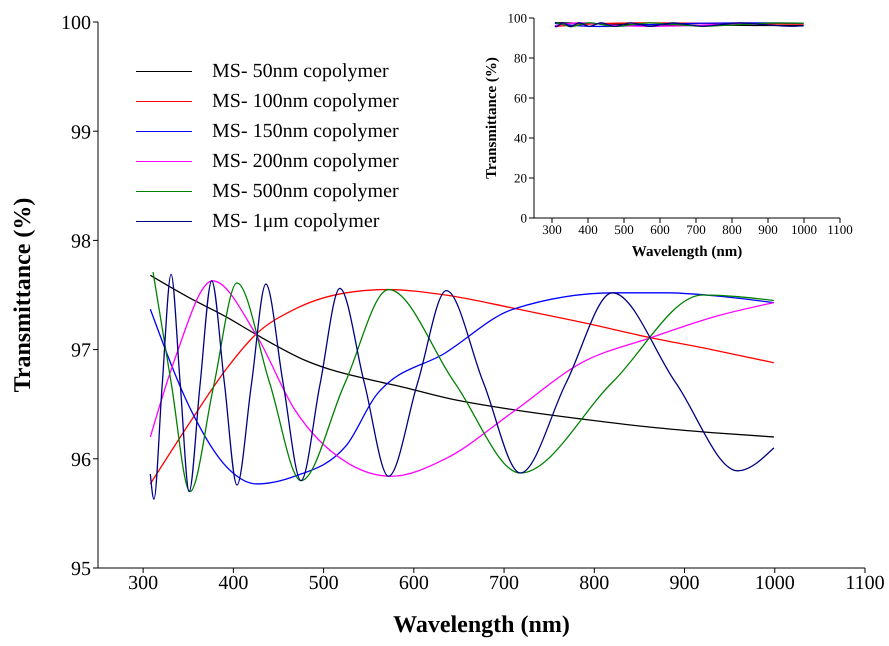  Describe the element at coordinates (81, 459) in the screenshot. I see `y-tick-label: 96` at that location.